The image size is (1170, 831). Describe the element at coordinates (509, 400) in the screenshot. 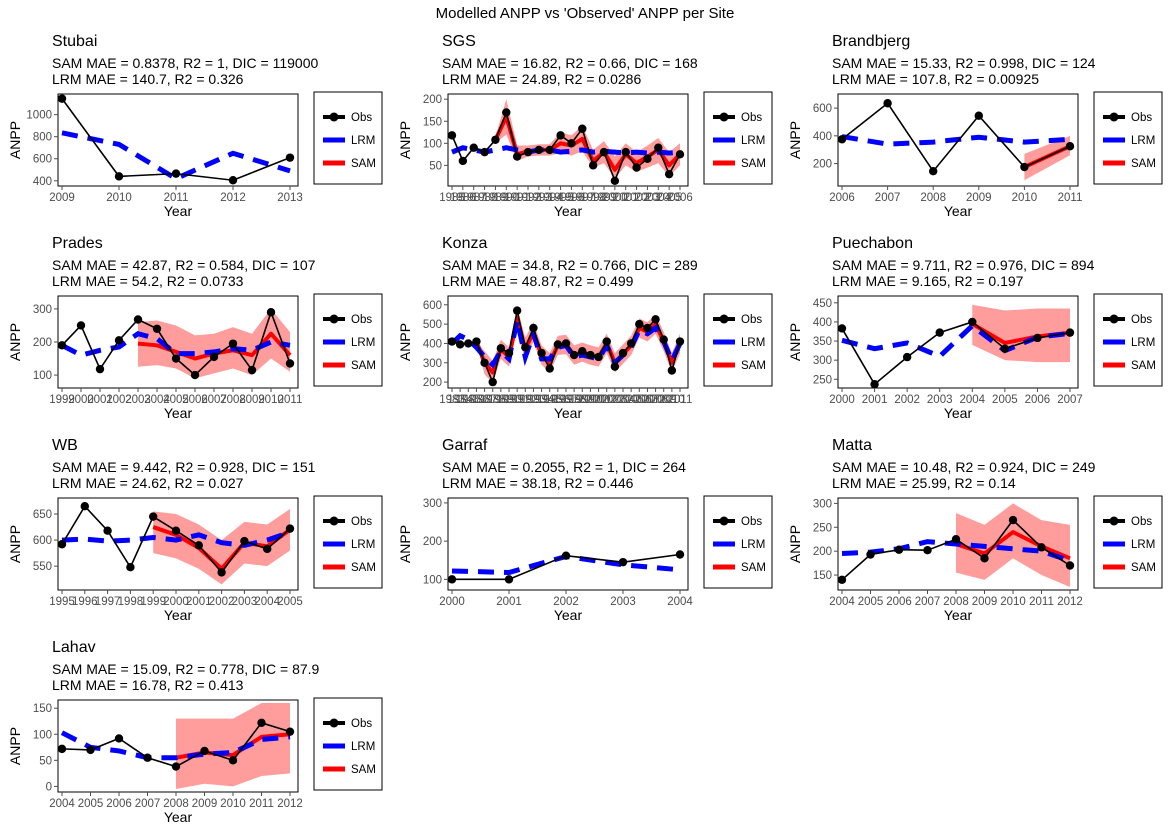

I see `x-tick-label: 1990` at that location.